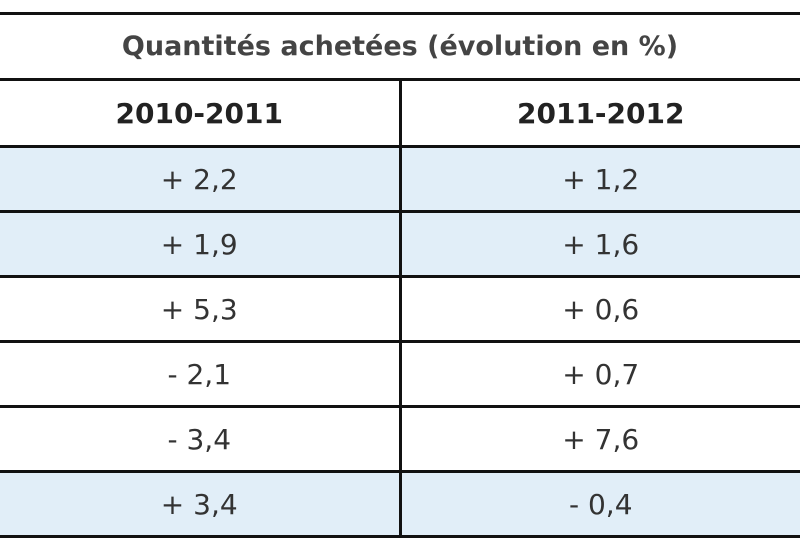 This screenshot has height=550, width=800. What do you see at coordinates (600, 439) in the screenshot?
I see `cell: + 7,6` at bounding box center [600, 439].